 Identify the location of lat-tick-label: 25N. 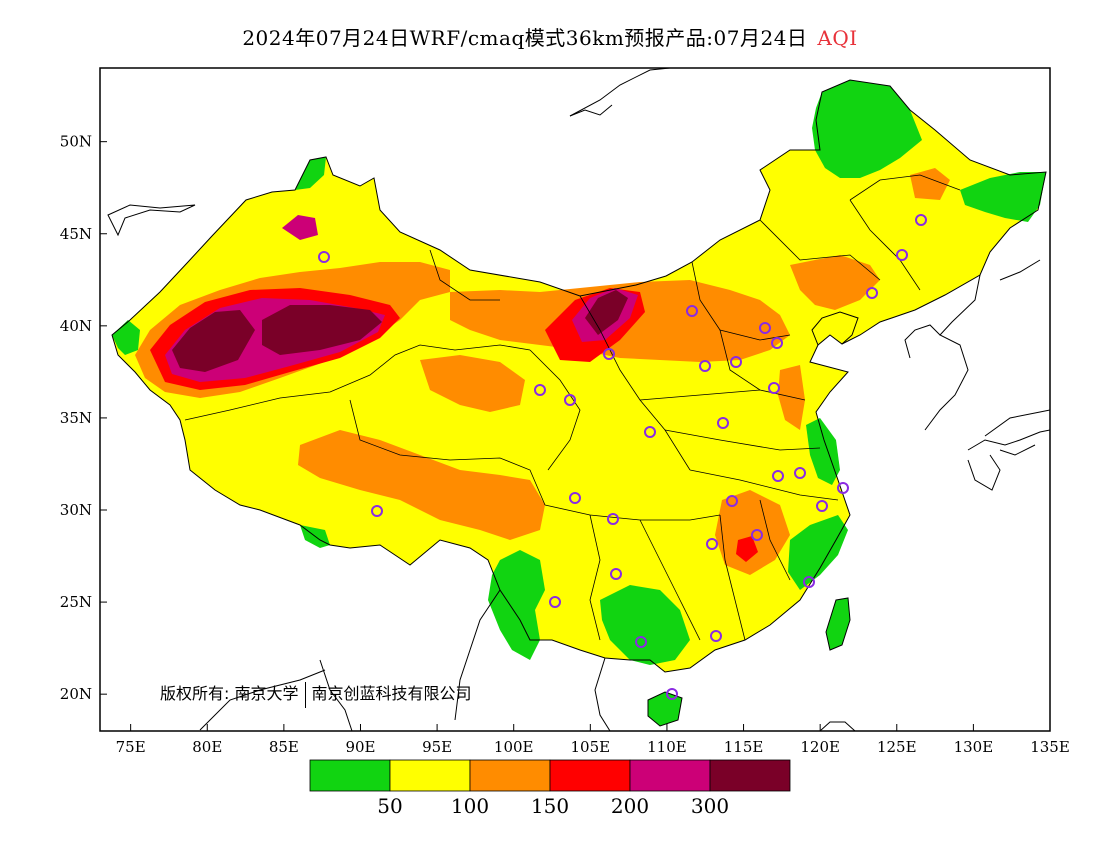
(76, 602).